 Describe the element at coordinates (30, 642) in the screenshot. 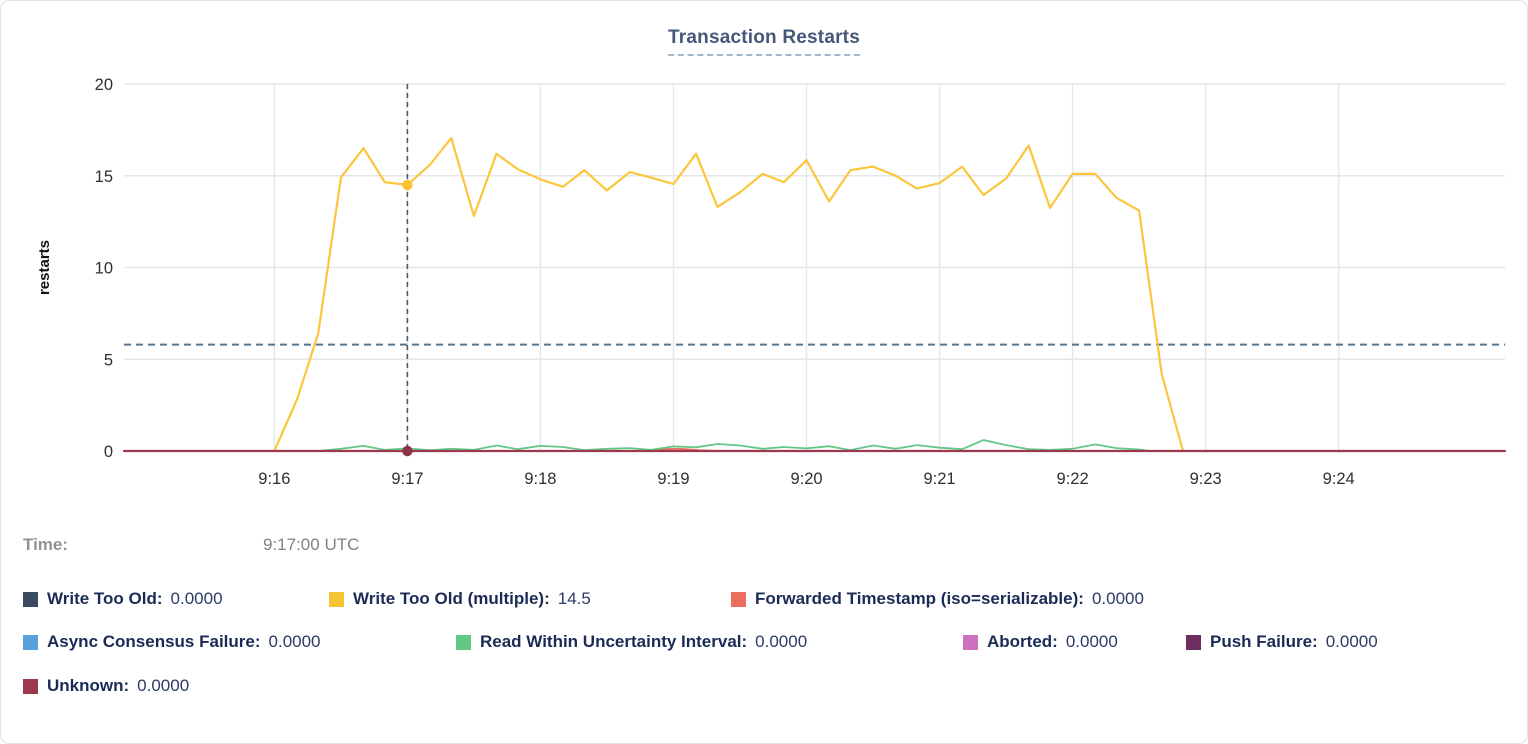

I see `legend-swatch-async-consensus-failure` at that location.